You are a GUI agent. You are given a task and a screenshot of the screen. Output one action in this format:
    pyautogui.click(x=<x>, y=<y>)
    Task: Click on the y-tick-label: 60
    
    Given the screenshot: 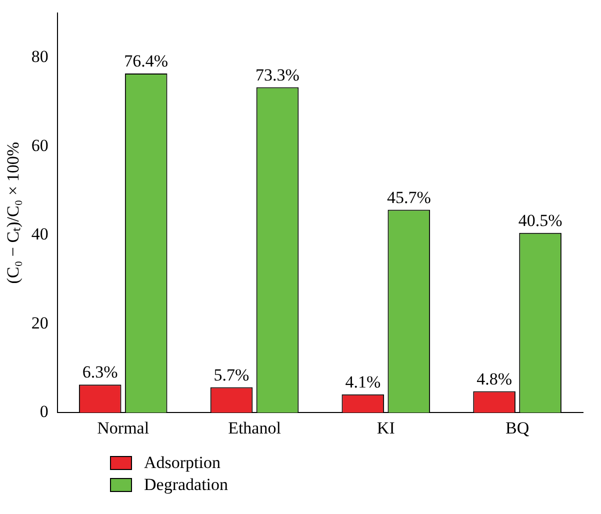 What is the action you would take?
    pyautogui.click(x=39, y=145)
    